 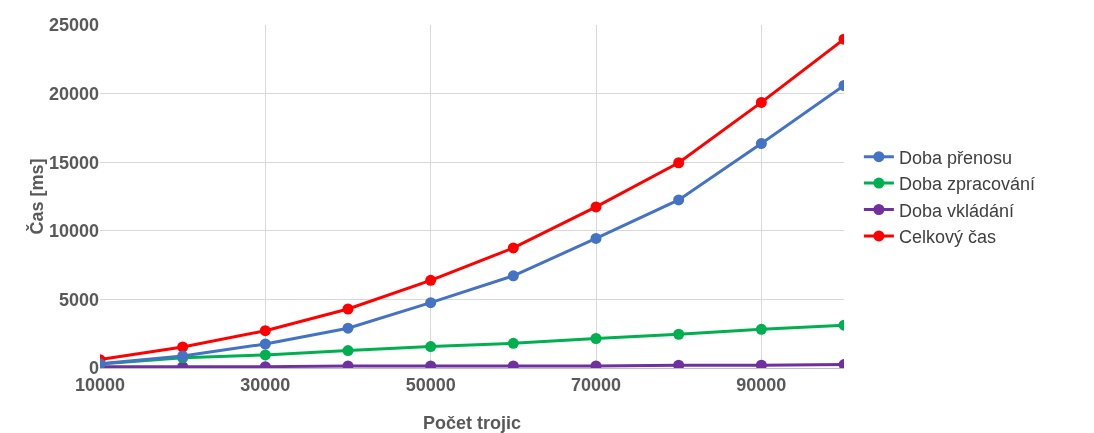 What do you see at coordinates (78, 299) in the screenshot?
I see `y-tick-label: 5000` at bounding box center [78, 299].